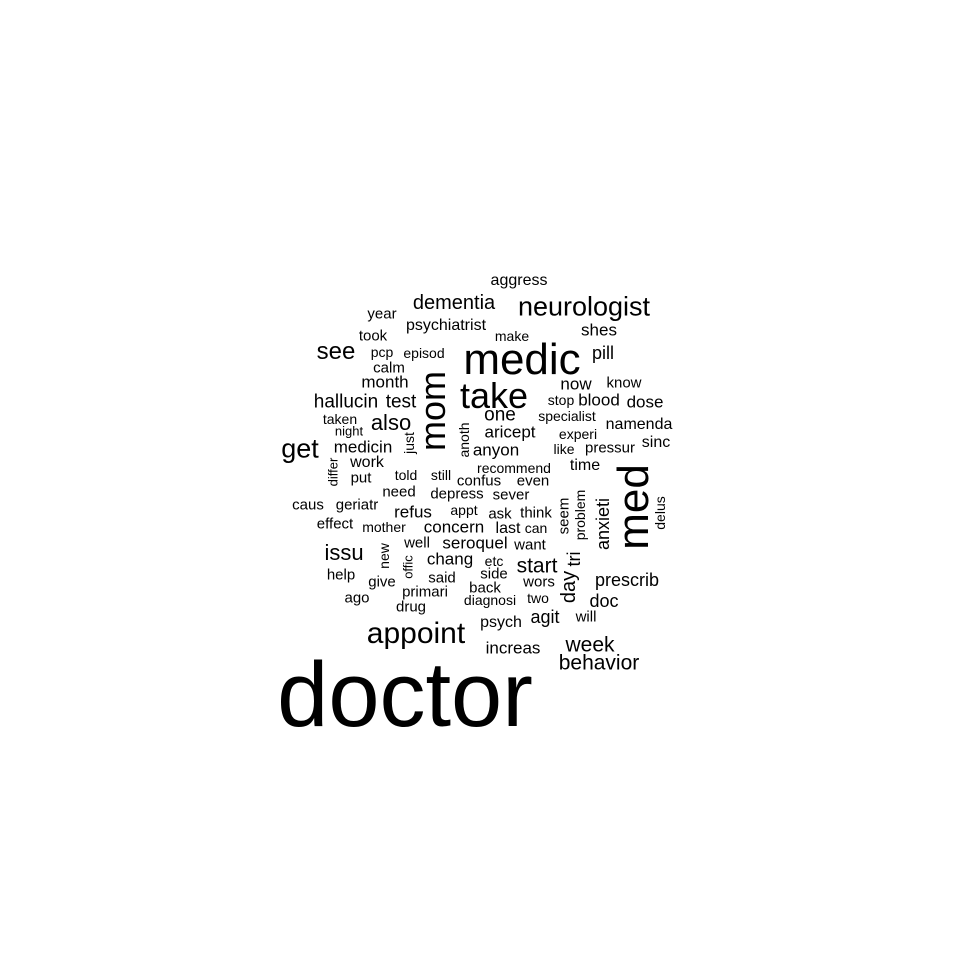  What do you see at coordinates (408, 567) in the screenshot?
I see `word-offic: offic` at bounding box center [408, 567].